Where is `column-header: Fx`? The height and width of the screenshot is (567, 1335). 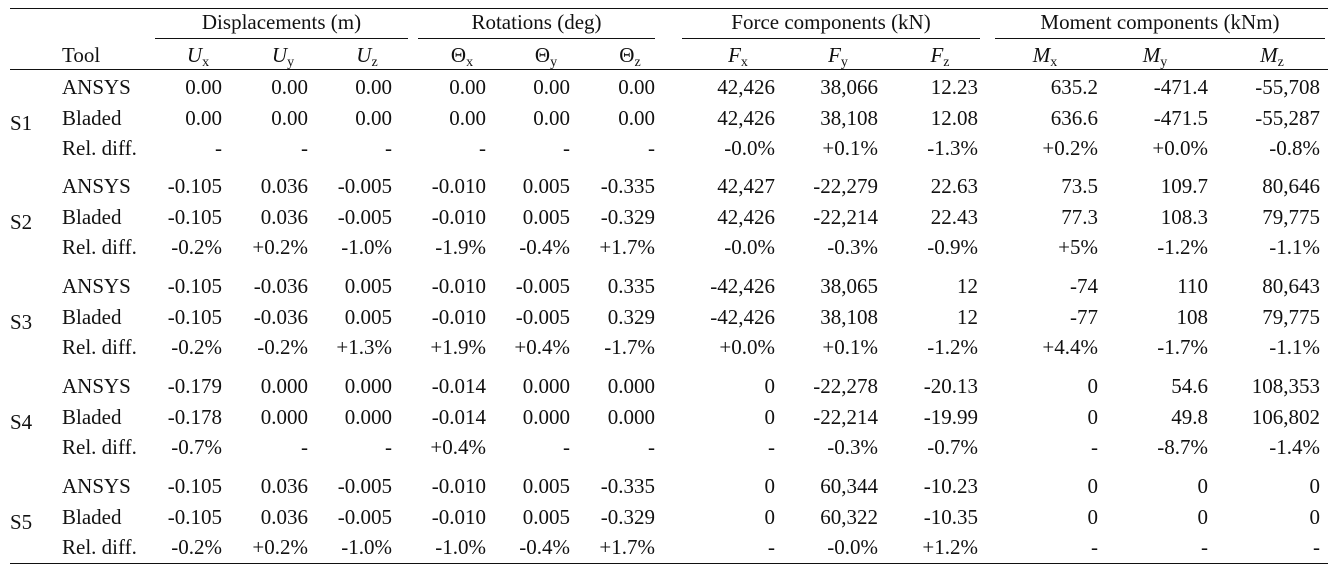 column-header: Fx is located at coordinates (738, 59).